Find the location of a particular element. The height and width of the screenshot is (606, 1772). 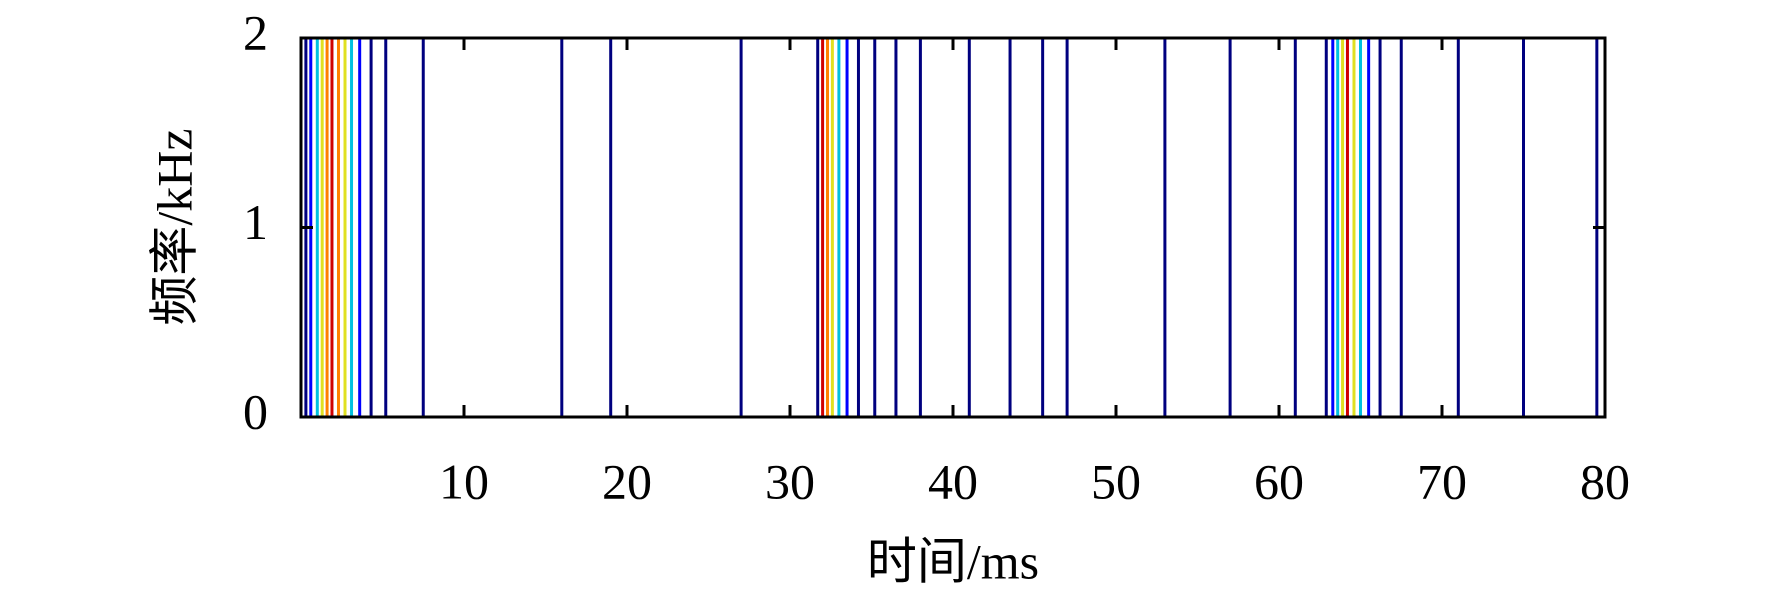

x-tick-label: 30 is located at coordinates (790, 481).